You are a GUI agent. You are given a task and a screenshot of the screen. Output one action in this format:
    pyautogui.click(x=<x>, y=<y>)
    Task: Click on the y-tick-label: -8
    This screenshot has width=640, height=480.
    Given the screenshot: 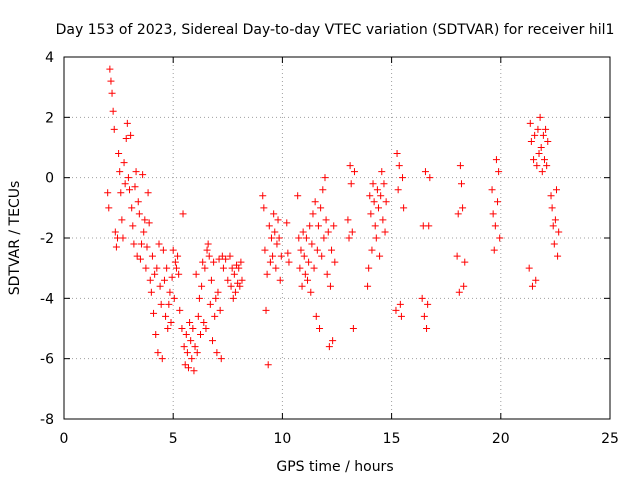 What is the action you would take?
    pyautogui.click(x=47, y=420)
    